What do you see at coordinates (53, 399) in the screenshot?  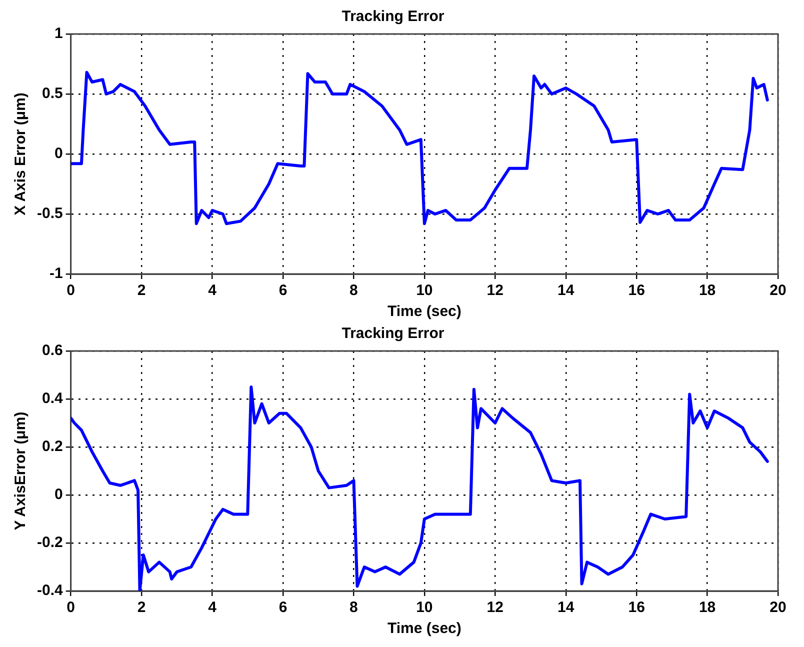 I see `y-tick-label: 0.4` at bounding box center [53, 399].